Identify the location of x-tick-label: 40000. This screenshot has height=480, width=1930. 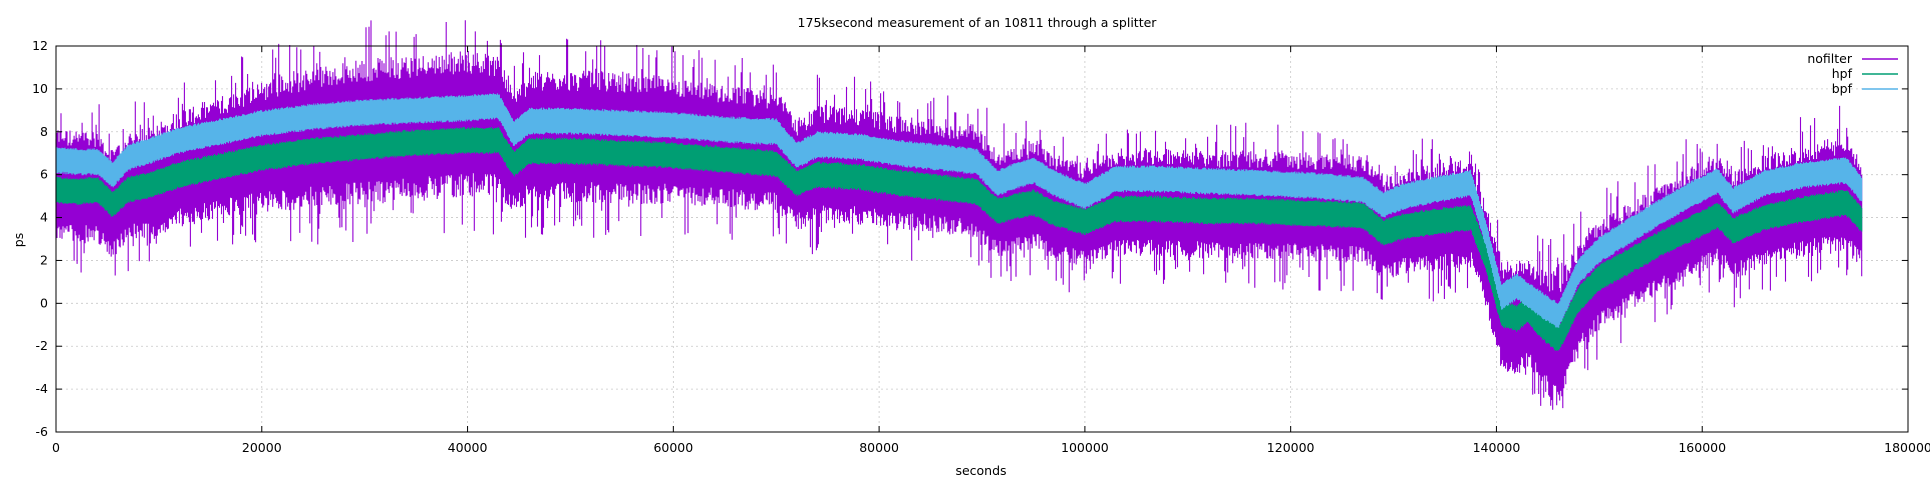
(468, 447).